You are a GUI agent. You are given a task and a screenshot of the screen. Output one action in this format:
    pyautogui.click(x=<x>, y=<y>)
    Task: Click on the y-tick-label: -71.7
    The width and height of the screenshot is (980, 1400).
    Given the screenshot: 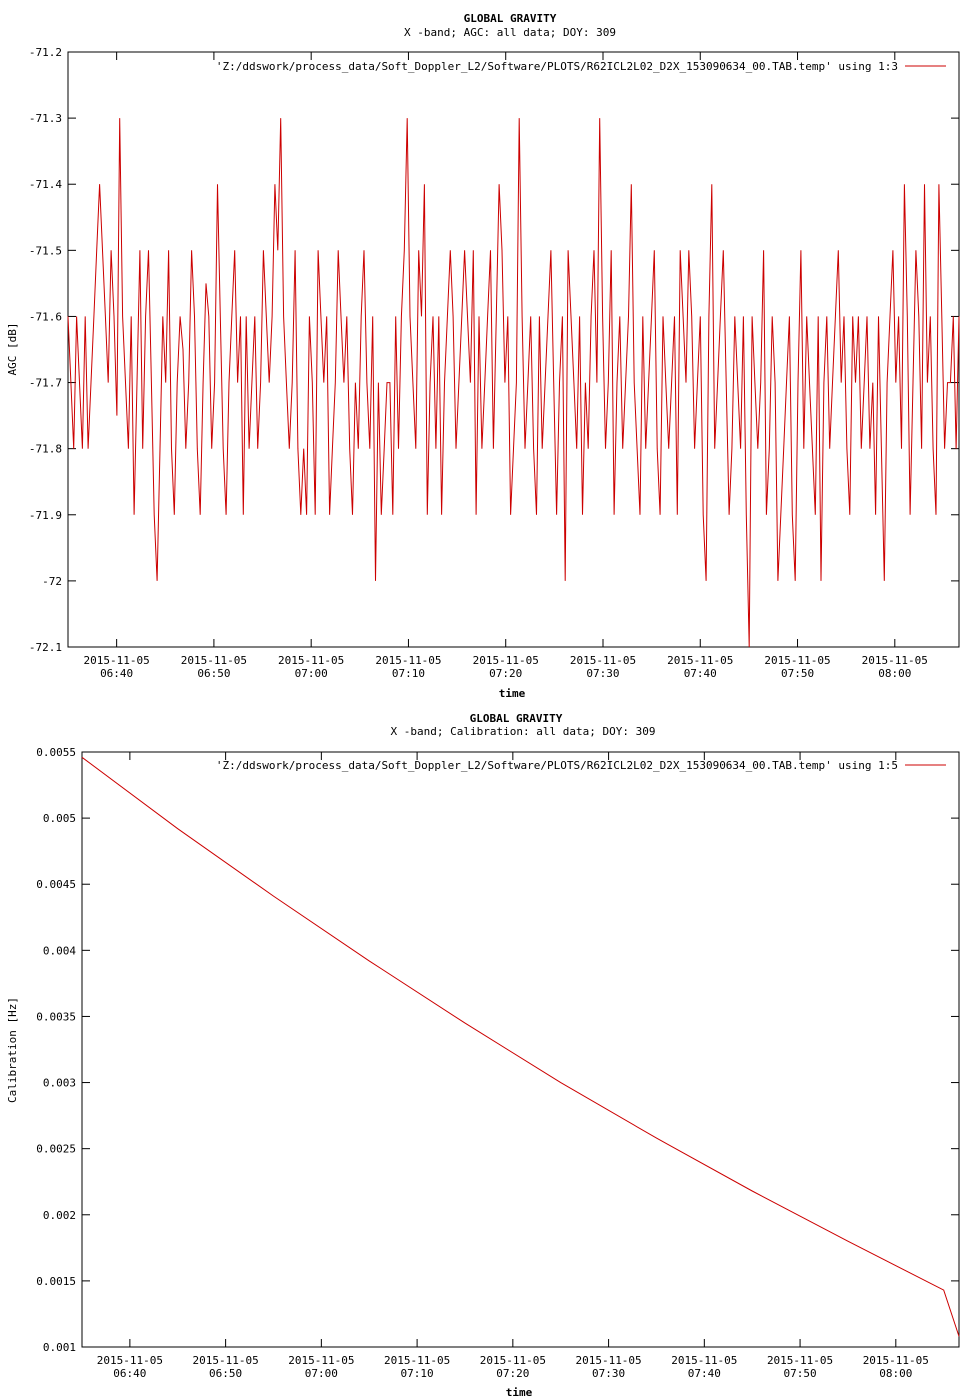 What is the action you would take?
    pyautogui.click(x=45, y=383)
    